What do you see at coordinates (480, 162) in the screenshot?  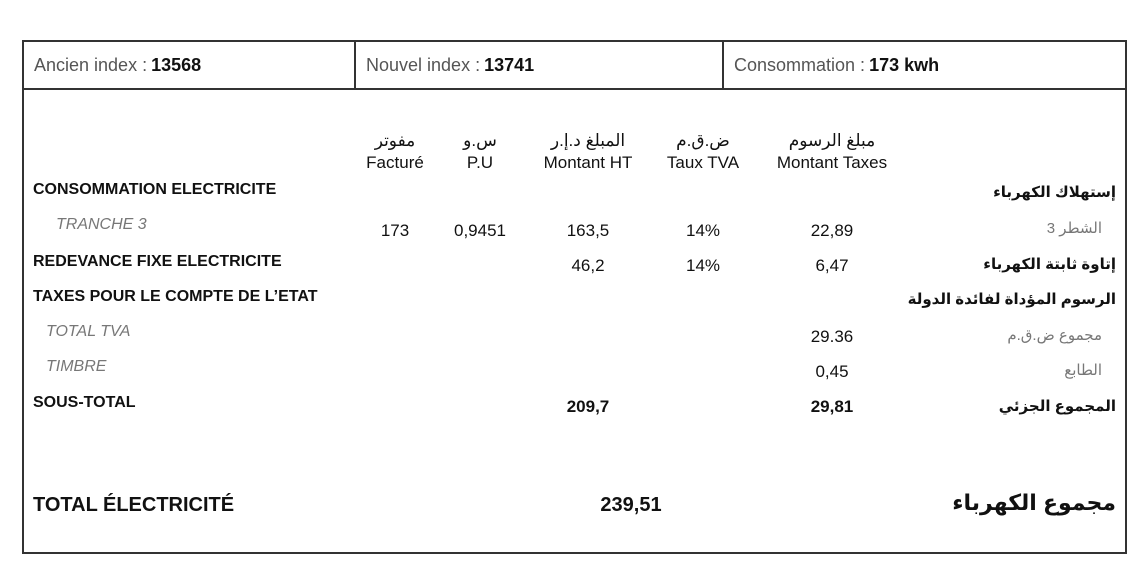 I see `col-pu-fr: P.U` at bounding box center [480, 162].